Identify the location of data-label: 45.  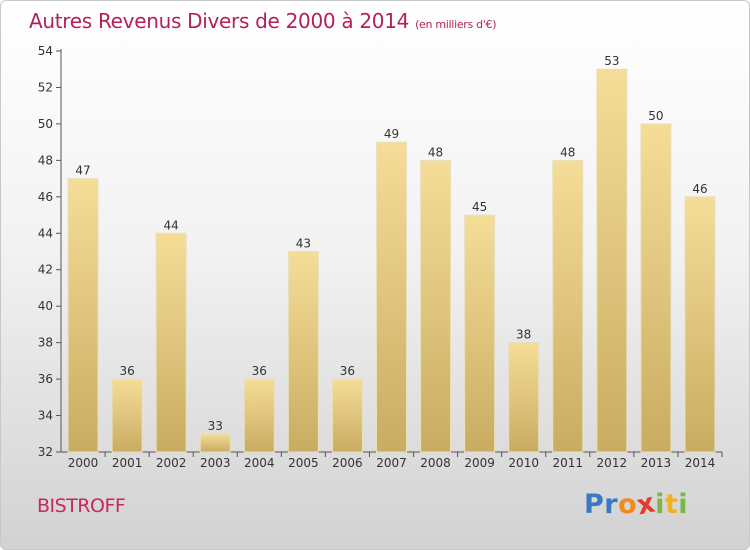
(479, 207).